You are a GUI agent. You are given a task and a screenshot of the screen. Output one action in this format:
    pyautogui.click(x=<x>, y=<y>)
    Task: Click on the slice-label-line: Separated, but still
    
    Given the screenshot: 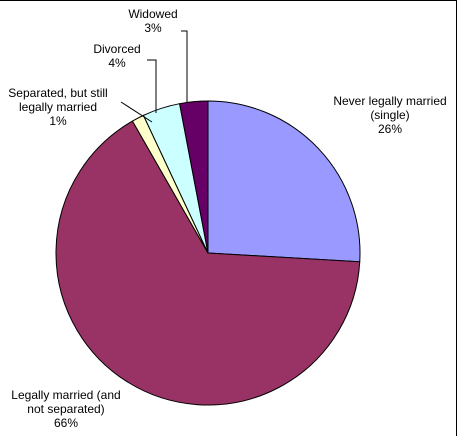 What is the action you would take?
    pyautogui.click(x=57, y=93)
    